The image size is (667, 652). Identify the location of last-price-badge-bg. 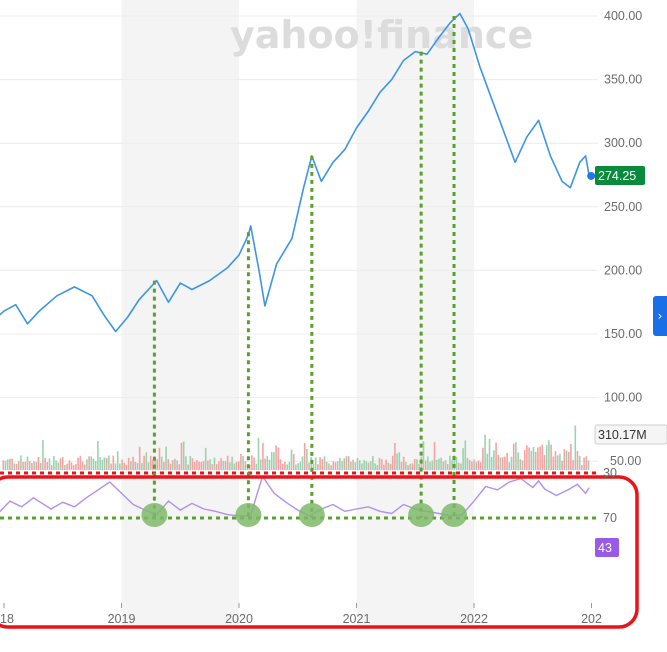
(620, 175).